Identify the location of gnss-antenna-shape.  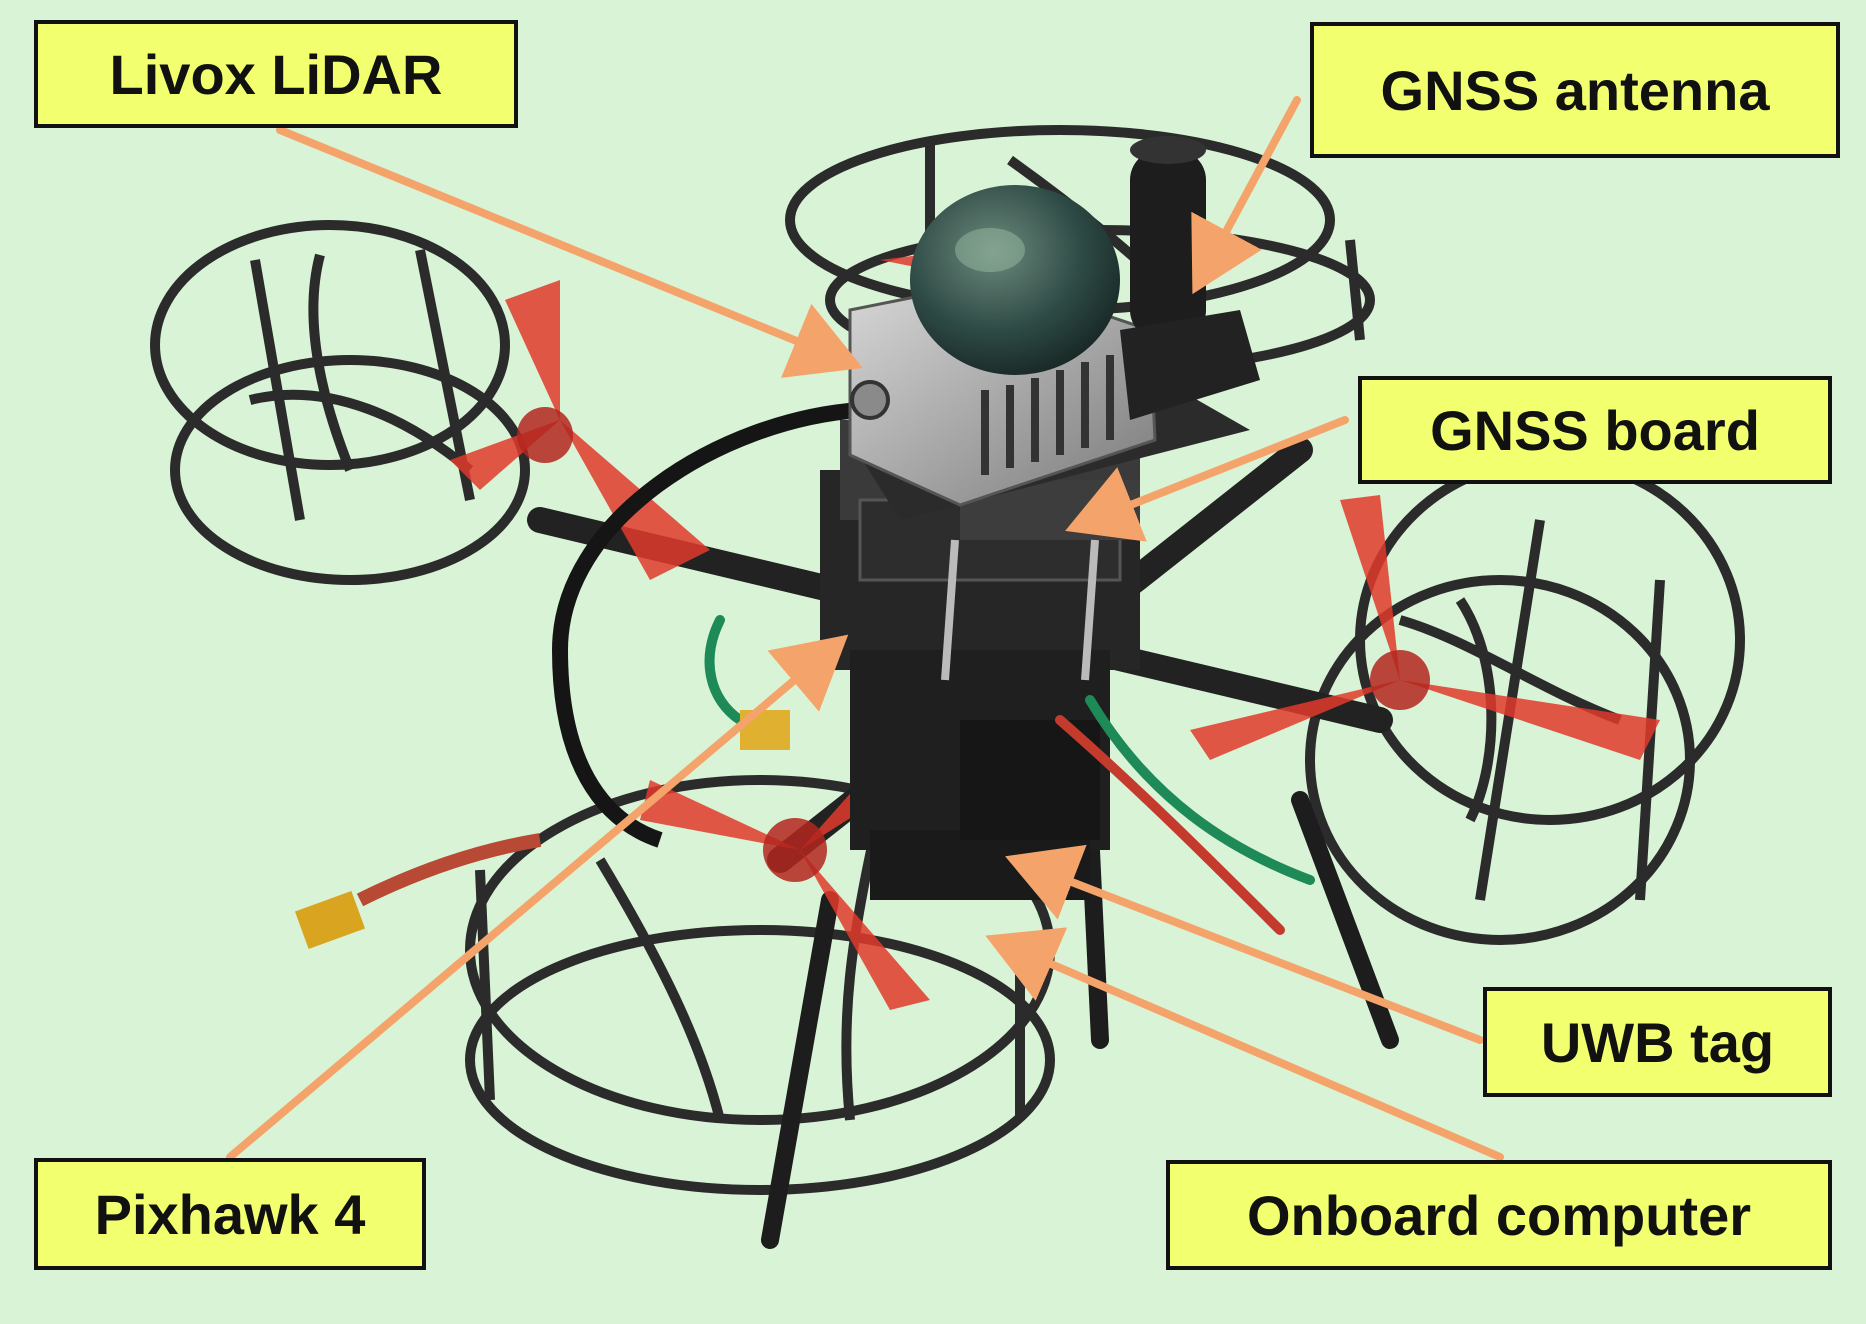
(1190, 278).